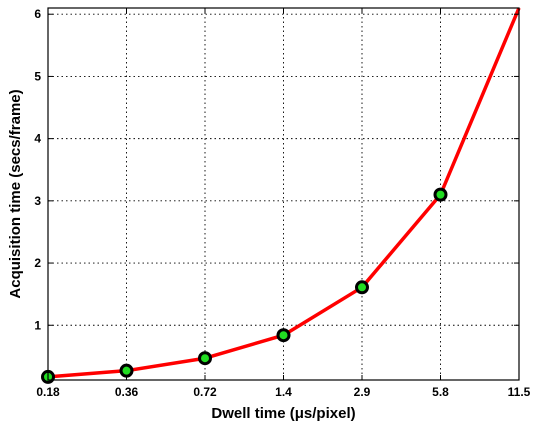  What do you see at coordinates (440, 392) in the screenshot?
I see `x-tick-label: 5.8` at bounding box center [440, 392].